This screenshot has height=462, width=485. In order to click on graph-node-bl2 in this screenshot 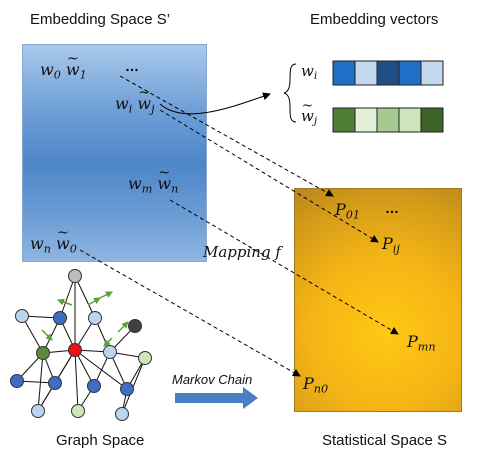, I will do `click(55, 383)`.